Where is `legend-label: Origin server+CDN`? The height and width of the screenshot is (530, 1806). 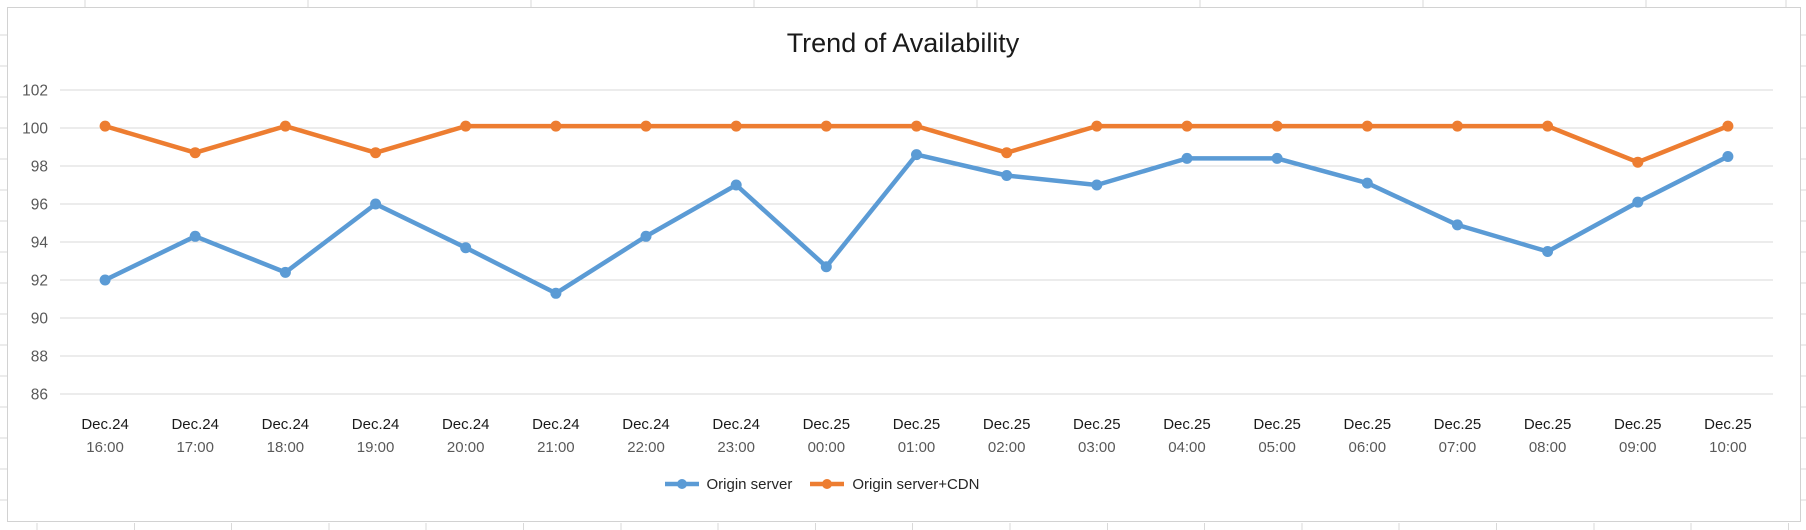 legend-label: Origin server+CDN is located at coordinates (916, 484).